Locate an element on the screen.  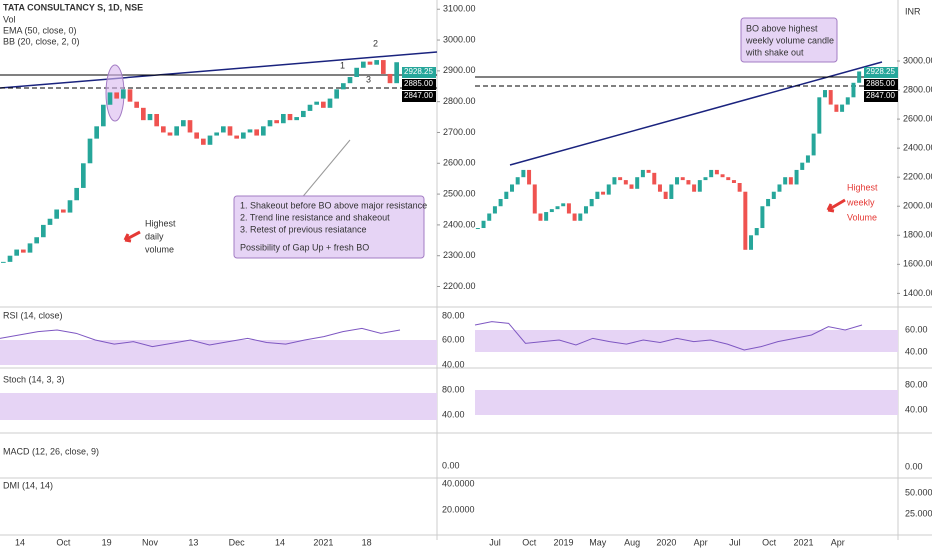
svg-text: 60.00 is located at coordinates (916, 329).